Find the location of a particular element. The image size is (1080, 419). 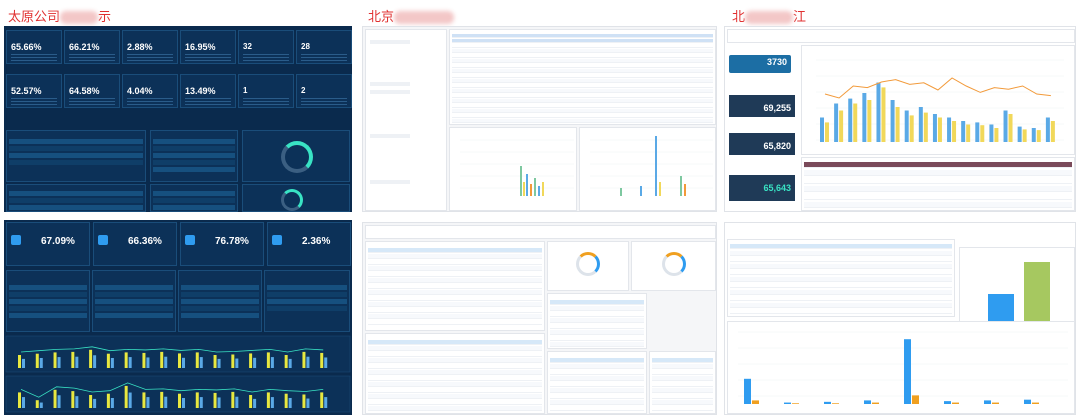

gauge-panel-b is located at coordinates (673, 266).